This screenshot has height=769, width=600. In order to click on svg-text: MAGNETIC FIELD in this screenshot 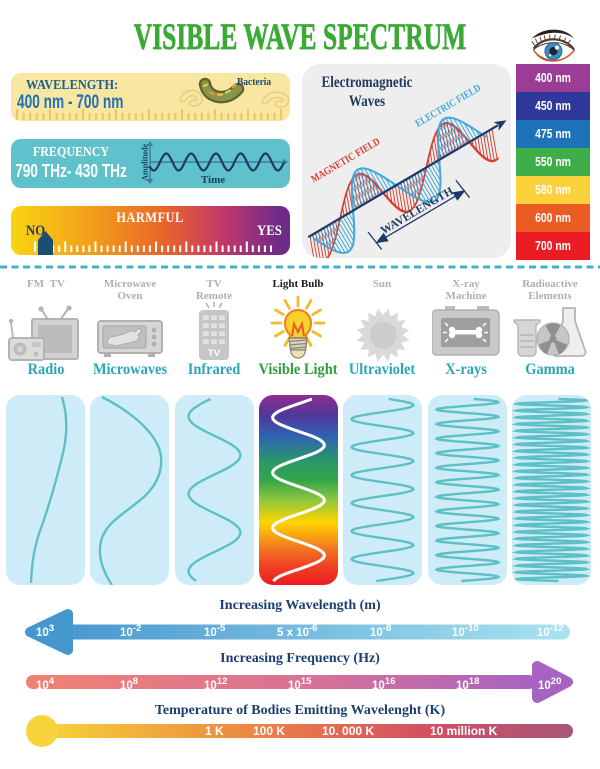, I will do `click(345, 160)`.